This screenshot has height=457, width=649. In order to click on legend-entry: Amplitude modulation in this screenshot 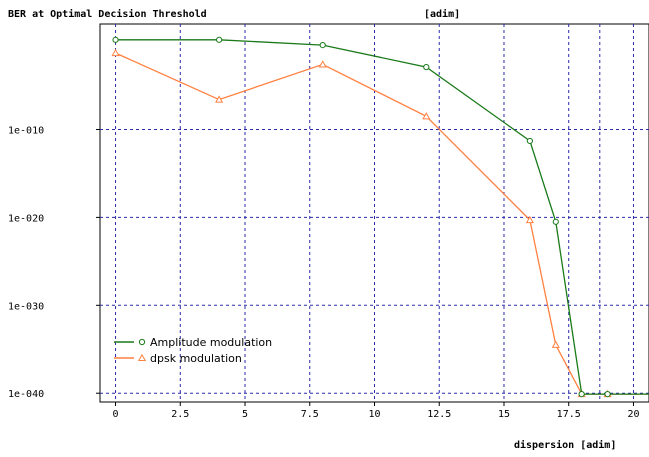, I will do `click(193, 342)`.